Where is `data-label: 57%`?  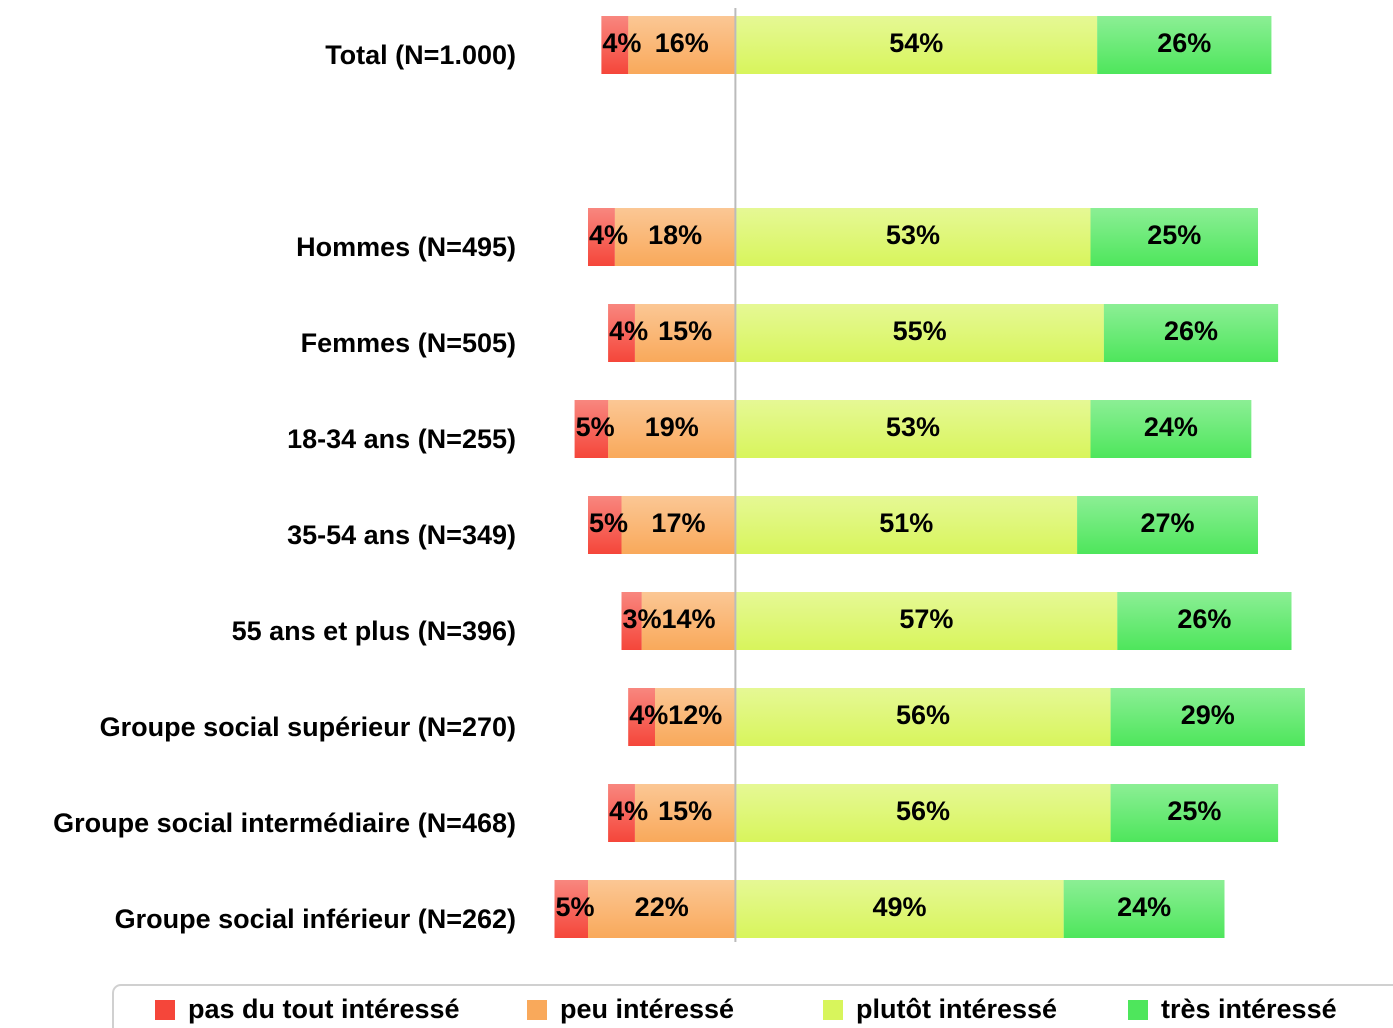 data-label: 57% is located at coordinates (926, 619).